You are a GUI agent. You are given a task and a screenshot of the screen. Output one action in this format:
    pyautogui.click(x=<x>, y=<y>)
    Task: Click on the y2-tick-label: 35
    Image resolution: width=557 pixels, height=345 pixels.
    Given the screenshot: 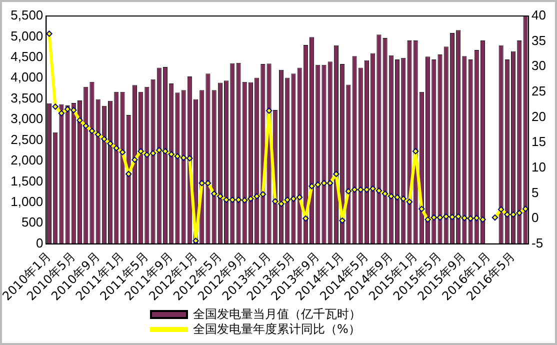 What is the action you would take?
    pyautogui.click(x=539, y=40)
    